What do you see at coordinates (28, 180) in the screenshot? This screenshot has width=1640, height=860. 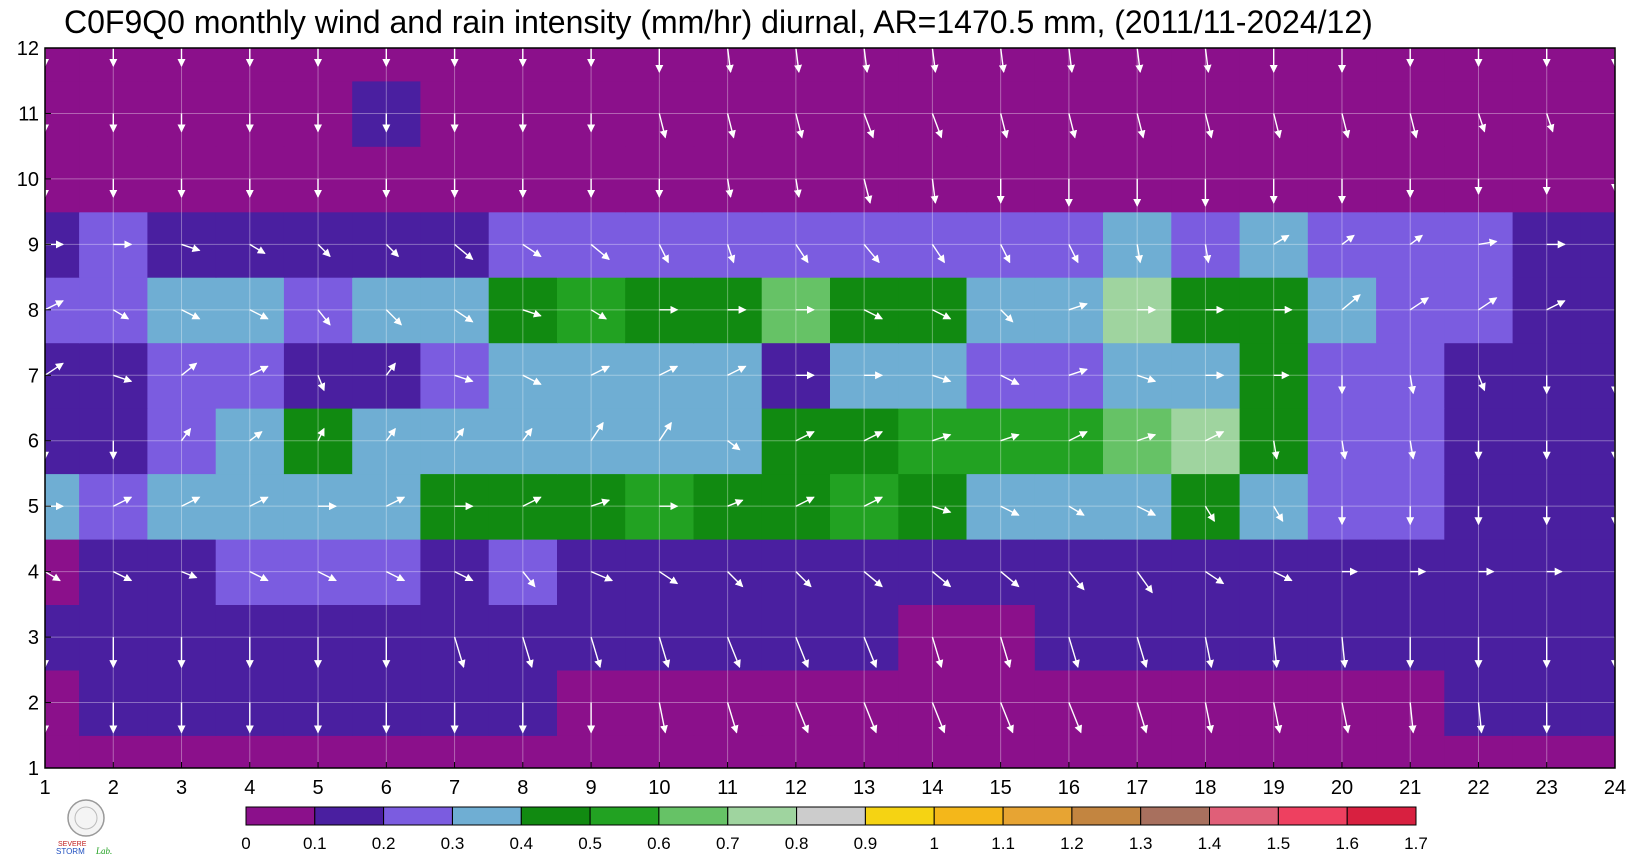 I see `y-tick-label: 10` at bounding box center [28, 180].